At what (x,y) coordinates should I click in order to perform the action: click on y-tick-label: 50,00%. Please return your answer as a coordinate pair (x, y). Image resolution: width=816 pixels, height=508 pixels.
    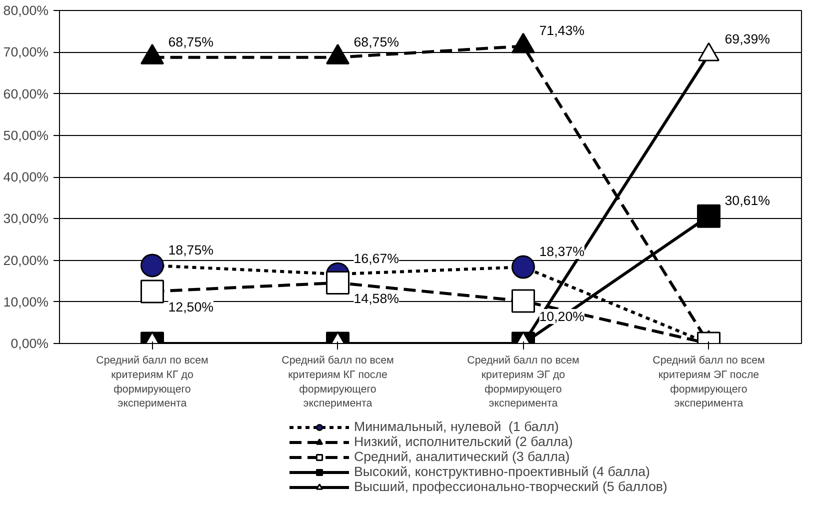
    Looking at the image, I should click on (26, 135).